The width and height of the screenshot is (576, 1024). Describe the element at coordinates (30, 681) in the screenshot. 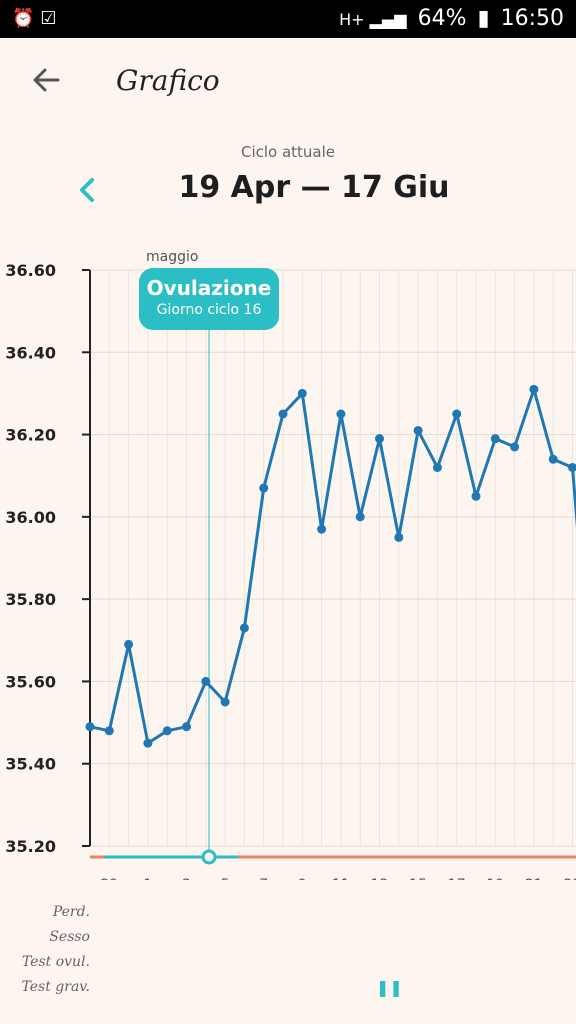

I see `y-tick-label: 35.60` at that location.